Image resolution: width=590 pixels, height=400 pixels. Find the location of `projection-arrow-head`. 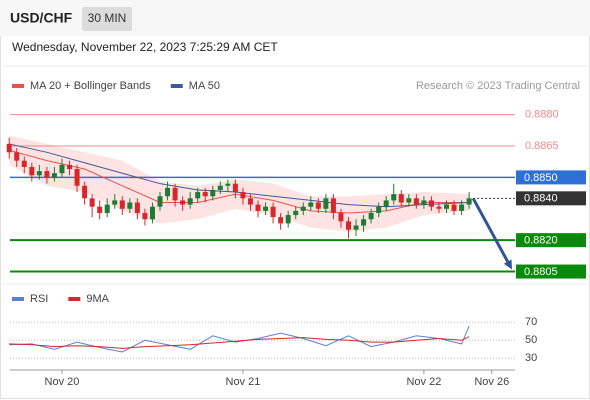

projection-arrow-head is located at coordinates (507, 264).